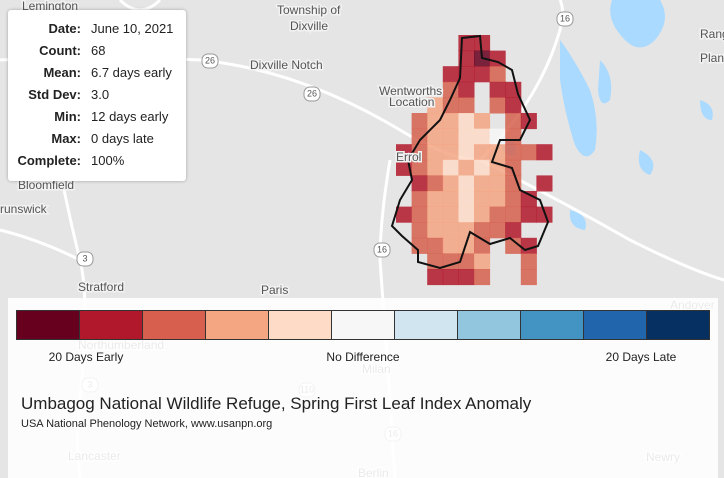  I want to click on place-label: Dixville Notch, so click(286, 65).